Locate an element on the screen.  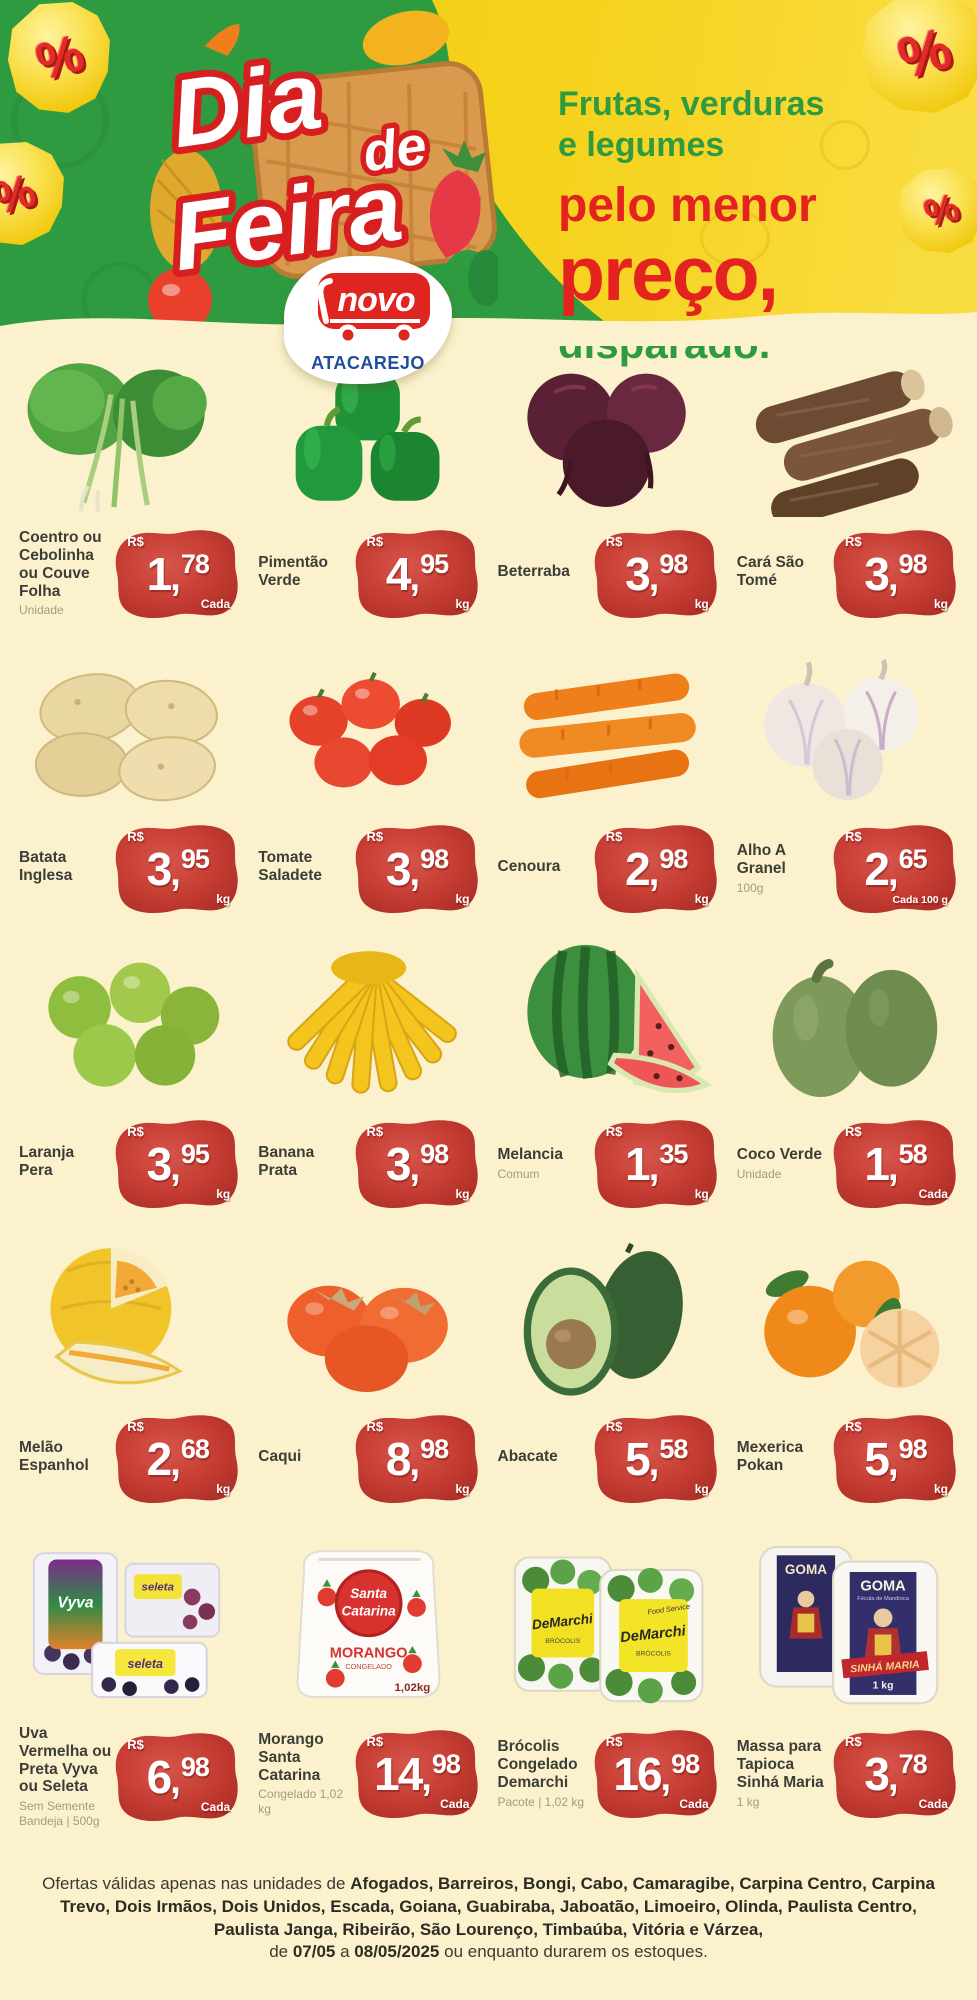
uva-label-vyva: Vyva is located at coordinates (75, 1602).